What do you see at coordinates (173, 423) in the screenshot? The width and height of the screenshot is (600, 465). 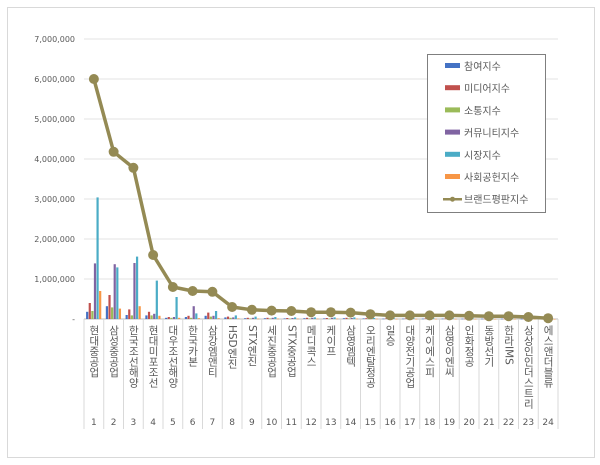 I see `x-rank-label: 5` at bounding box center [173, 423].